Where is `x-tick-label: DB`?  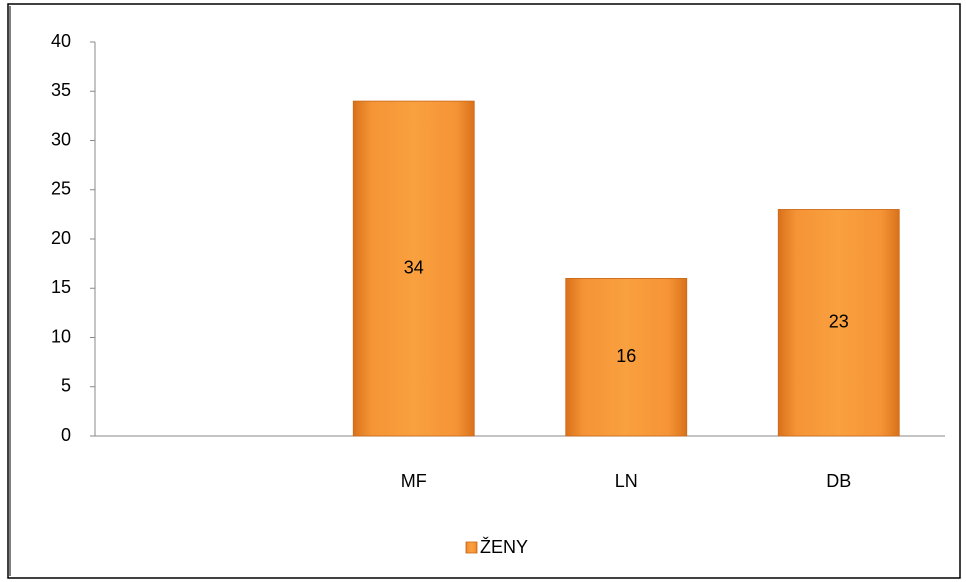 x-tick-label: DB is located at coordinates (838, 481).